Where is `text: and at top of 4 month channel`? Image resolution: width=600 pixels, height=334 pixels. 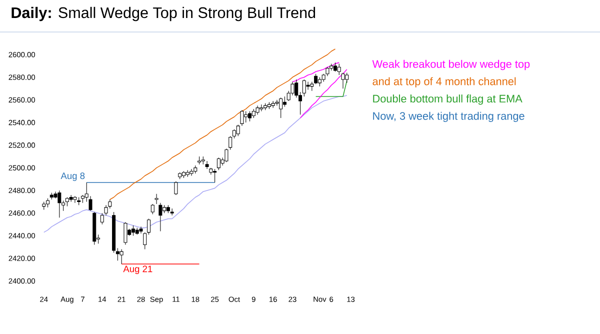 text: and at top of 4 month channel is located at coordinates (444, 82).